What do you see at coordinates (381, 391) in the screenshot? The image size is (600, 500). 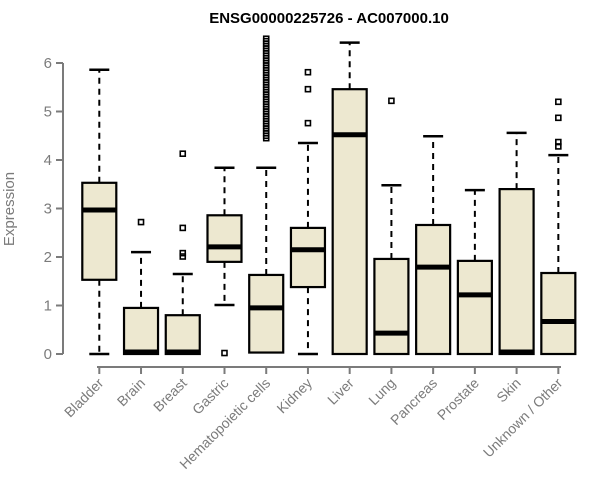 I see `x-tick-label-lung: Lung` at bounding box center [381, 391].